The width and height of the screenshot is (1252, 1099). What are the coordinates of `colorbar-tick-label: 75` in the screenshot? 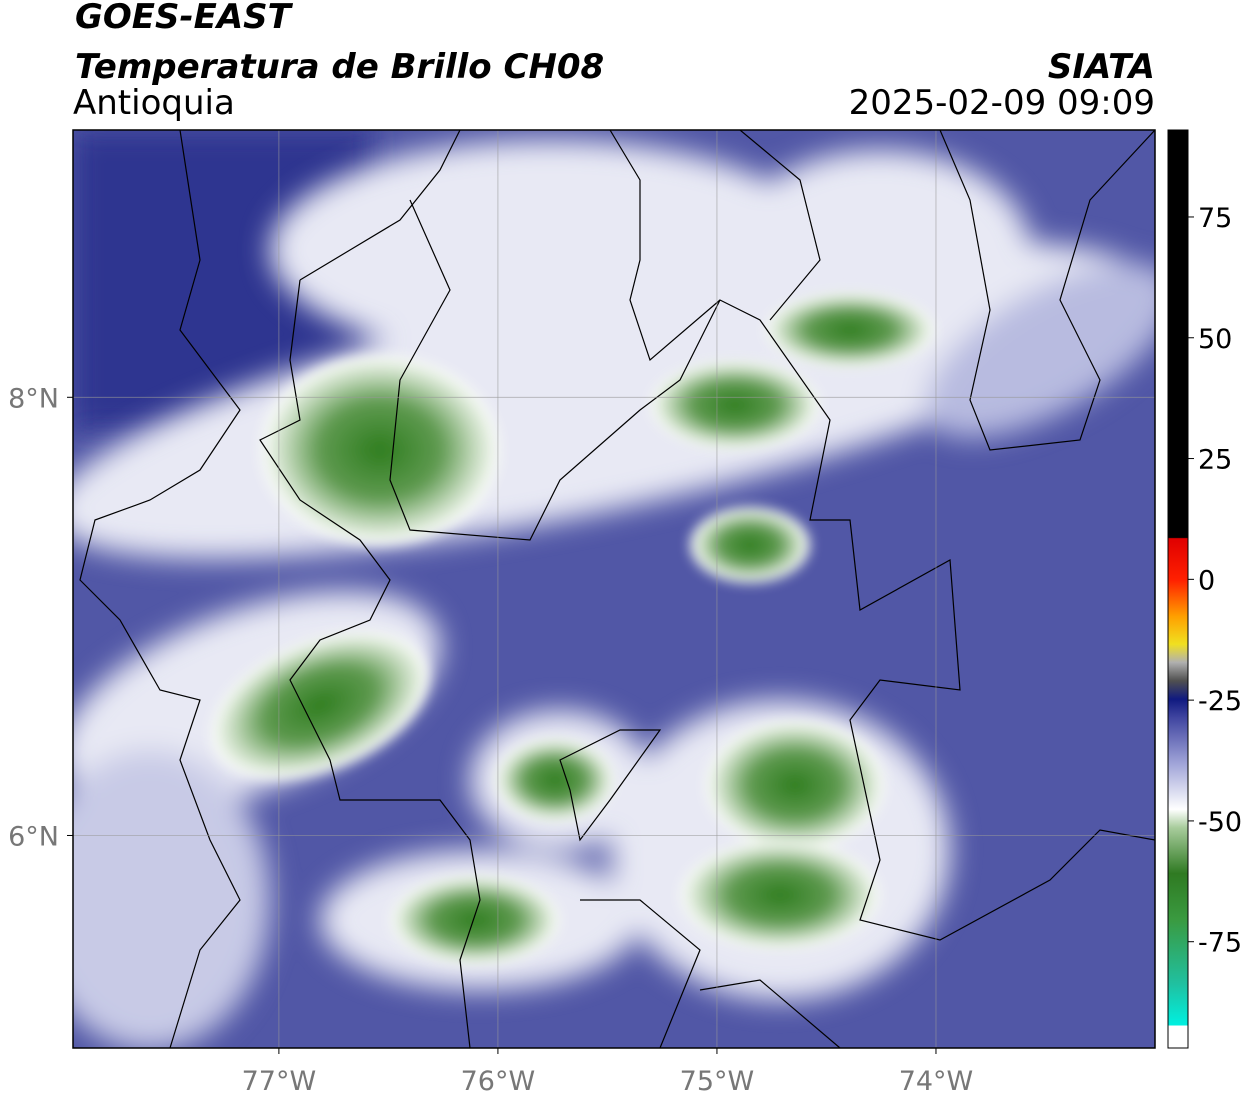 It's located at (1215, 218).